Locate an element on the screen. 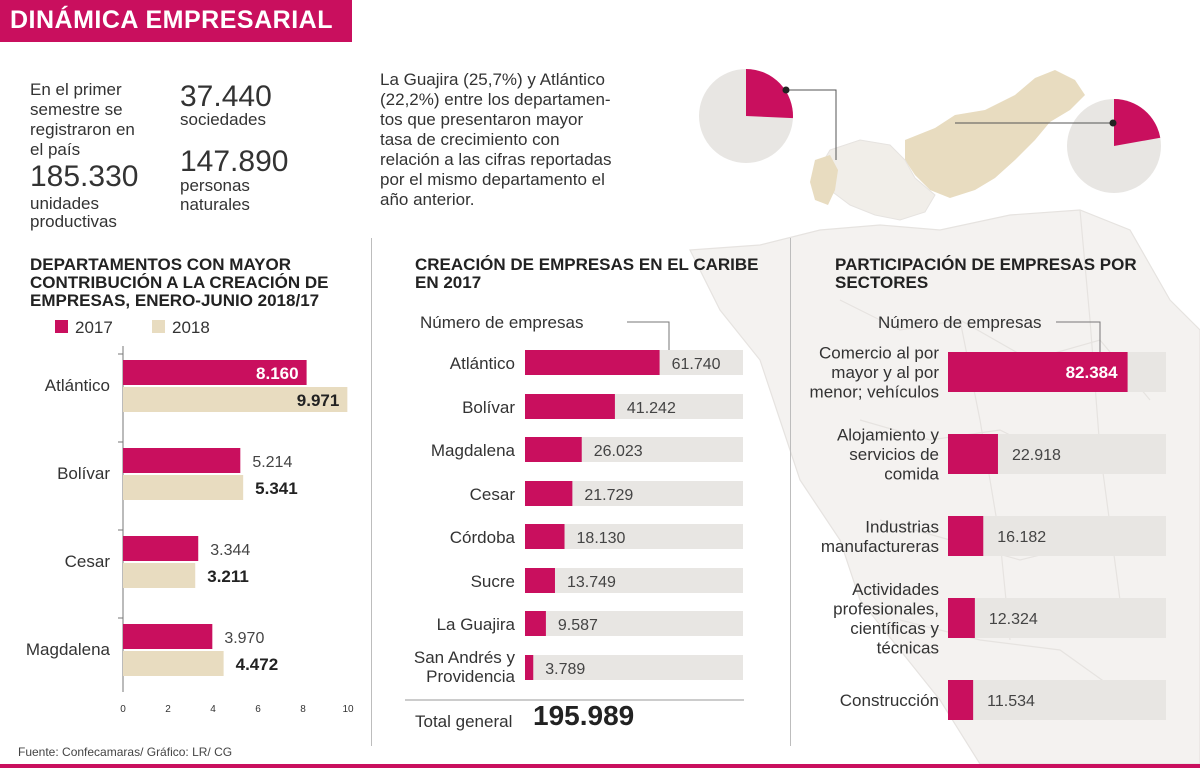 The width and height of the screenshot is (1200, 768). chart2-category-label: San Andrés y is located at coordinates (465, 657).